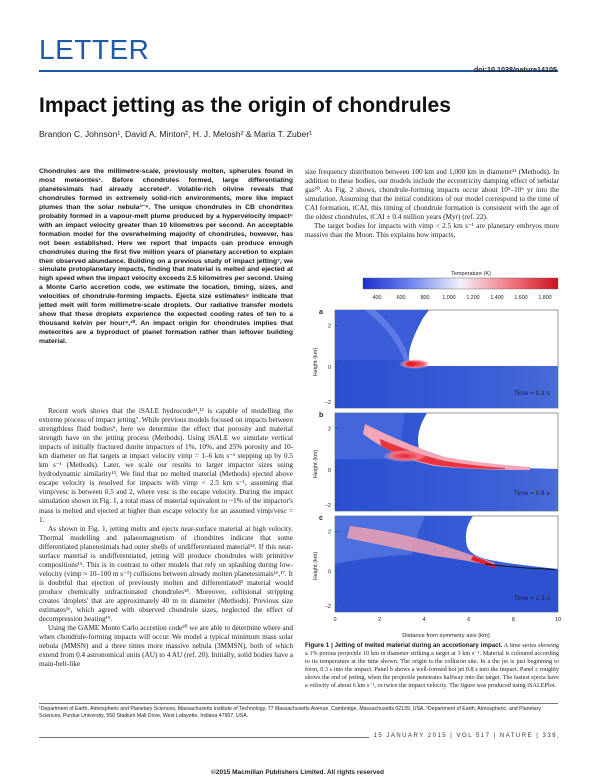  Describe the element at coordinates (448, 298) in the screenshot. I see `colorbar-tick-label: 1,000` at that location.